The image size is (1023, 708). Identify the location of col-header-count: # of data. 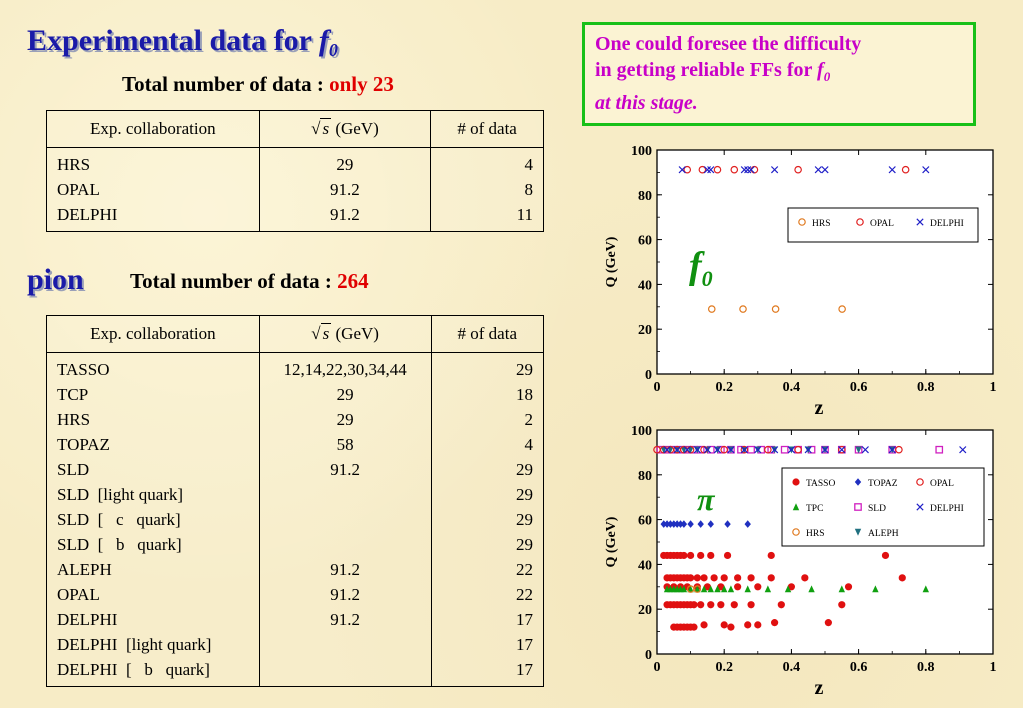
(487, 129).